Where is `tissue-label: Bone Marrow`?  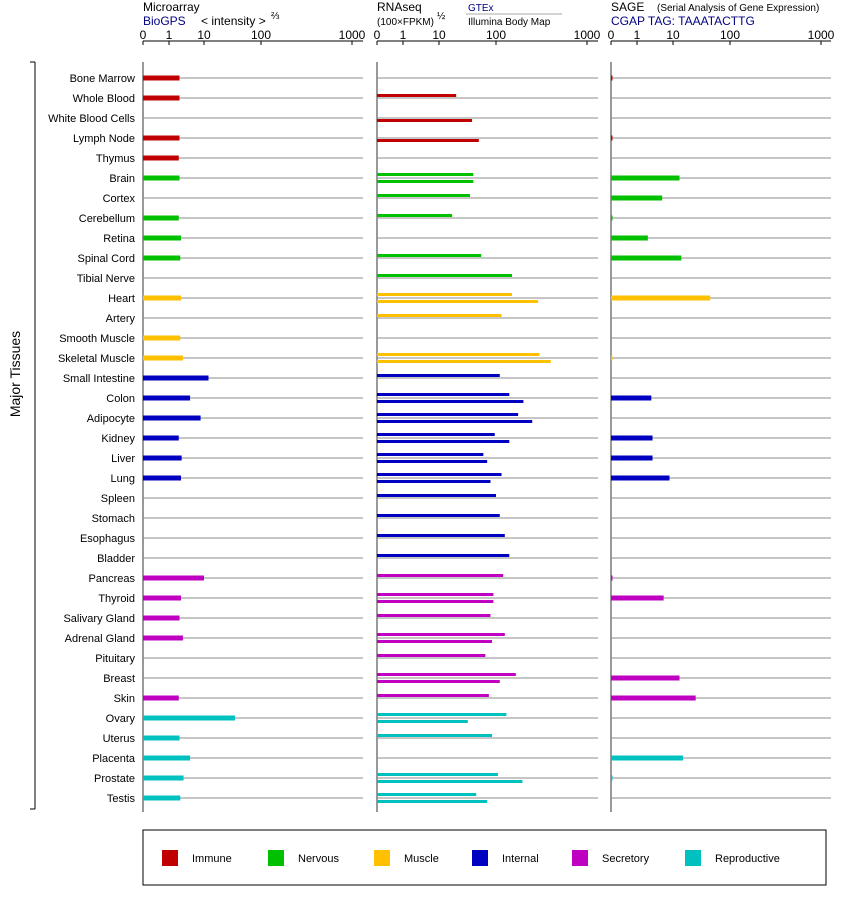
tissue-label: Bone Marrow is located at coordinates (102, 79).